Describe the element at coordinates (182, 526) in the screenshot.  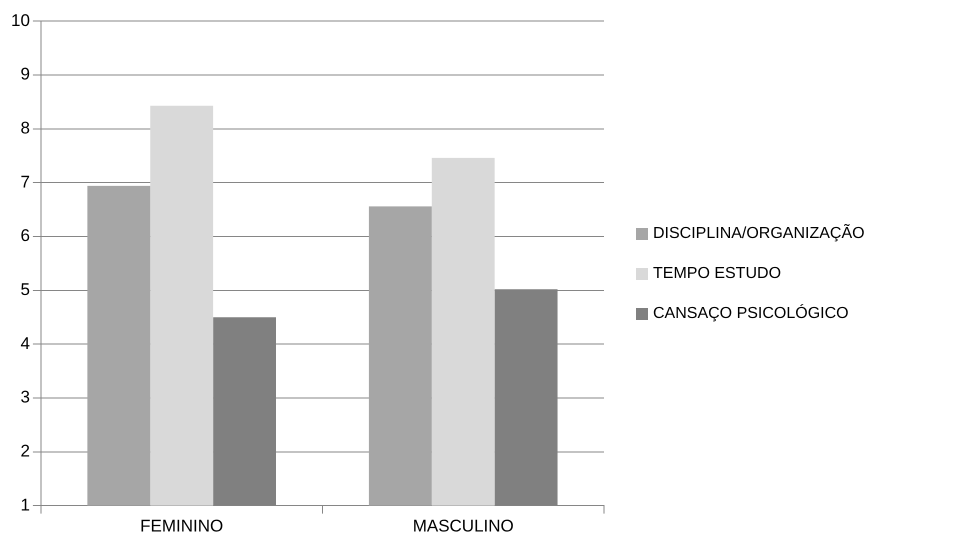
I see `x-tick-label: FEMININO` at that location.